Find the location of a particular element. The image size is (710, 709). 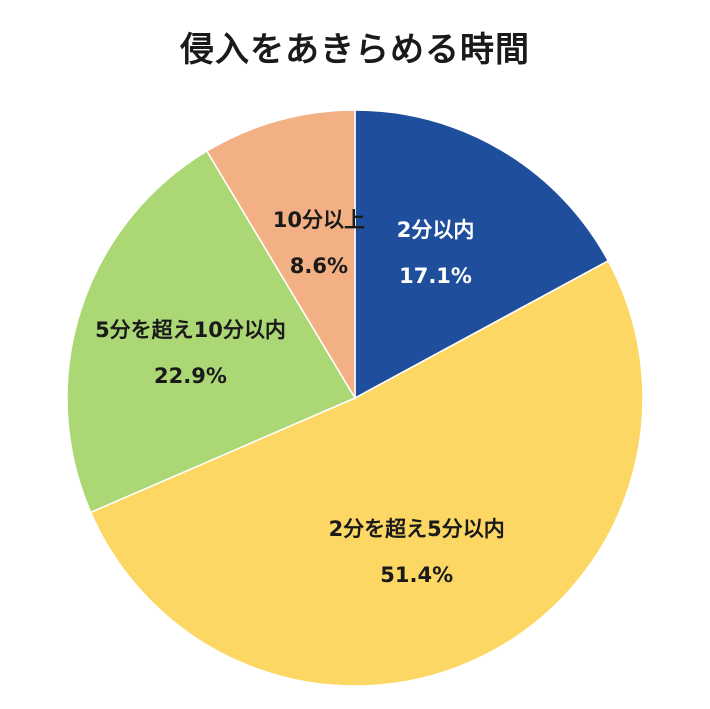

slice-value-label: 17.1% is located at coordinates (435, 276).